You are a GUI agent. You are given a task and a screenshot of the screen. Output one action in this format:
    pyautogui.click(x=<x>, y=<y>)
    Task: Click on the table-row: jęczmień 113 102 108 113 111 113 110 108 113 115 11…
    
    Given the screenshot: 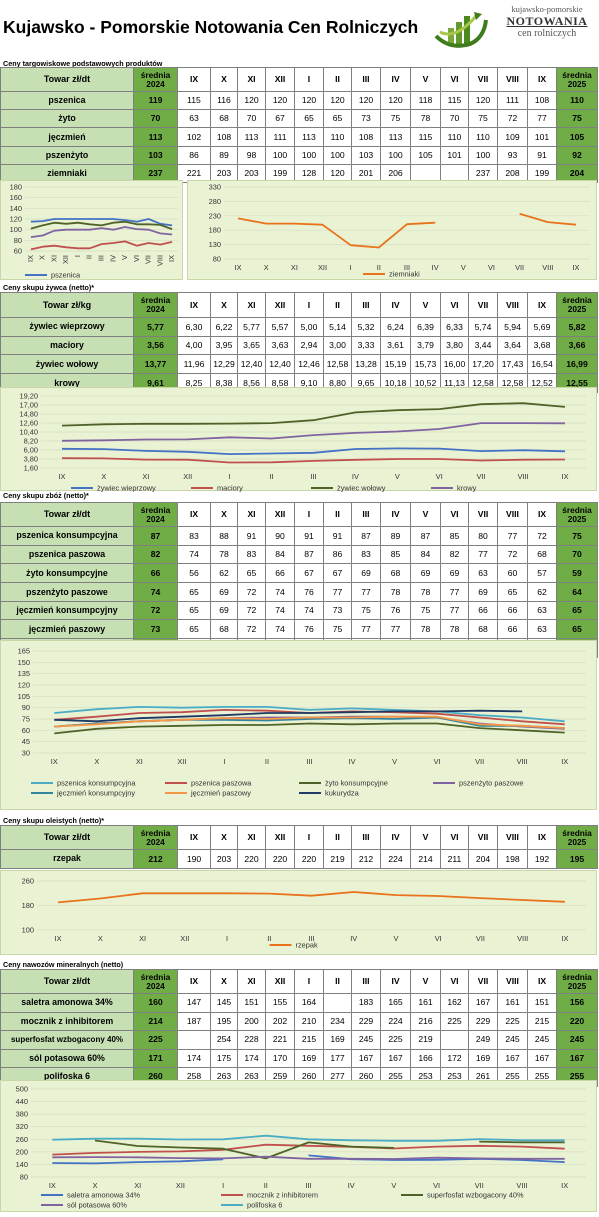 What is the action you would take?
    pyautogui.click(x=299, y=137)
    